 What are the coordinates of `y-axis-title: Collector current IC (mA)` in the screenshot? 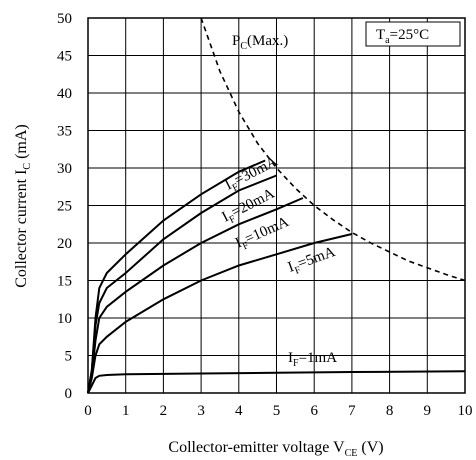 It's located at (23, 206).